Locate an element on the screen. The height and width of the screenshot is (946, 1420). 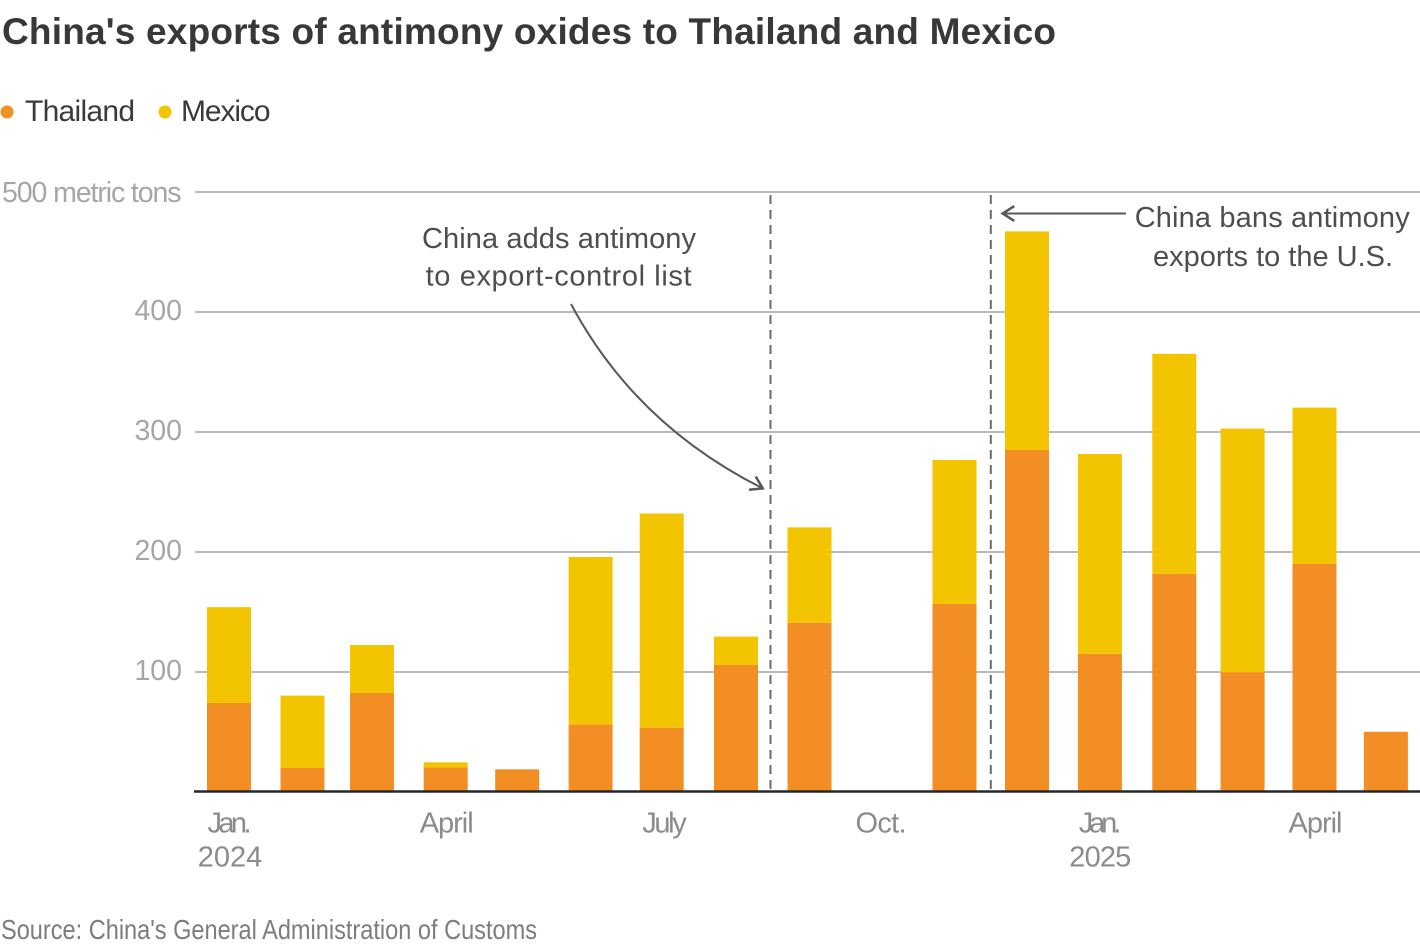
svg-text: Mexico is located at coordinates (226, 111).